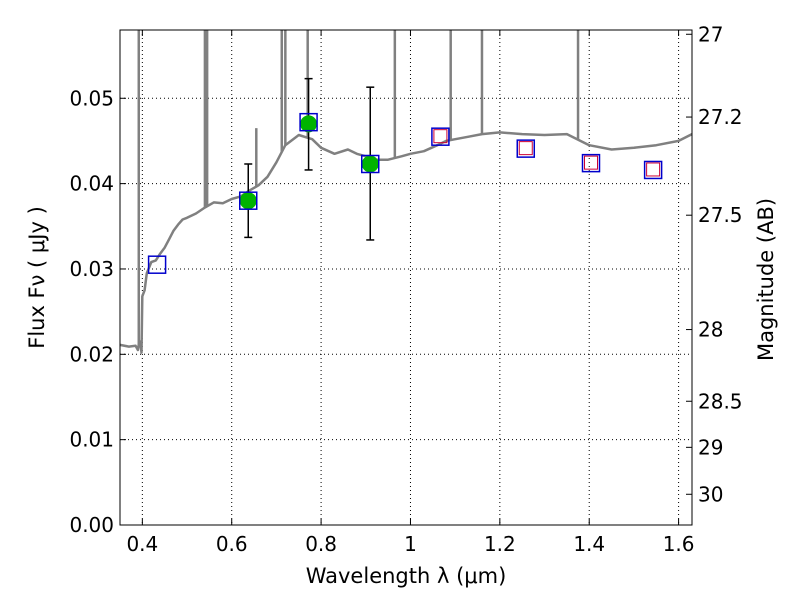  Describe the element at coordinates (91, 98) in the screenshot. I see `y-tick-label: 0.05` at that location.